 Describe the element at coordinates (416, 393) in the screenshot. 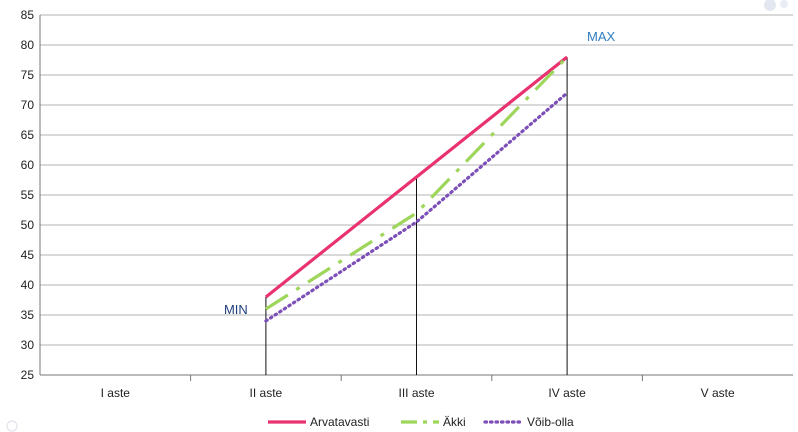

I see `x-tick-label: III aste` at that location.